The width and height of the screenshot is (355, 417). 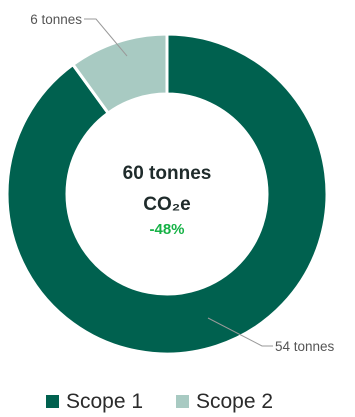 What do you see at coordinates (166, 229) in the screenshot?
I see `change-percentage: -48%` at bounding box center [166, 229].